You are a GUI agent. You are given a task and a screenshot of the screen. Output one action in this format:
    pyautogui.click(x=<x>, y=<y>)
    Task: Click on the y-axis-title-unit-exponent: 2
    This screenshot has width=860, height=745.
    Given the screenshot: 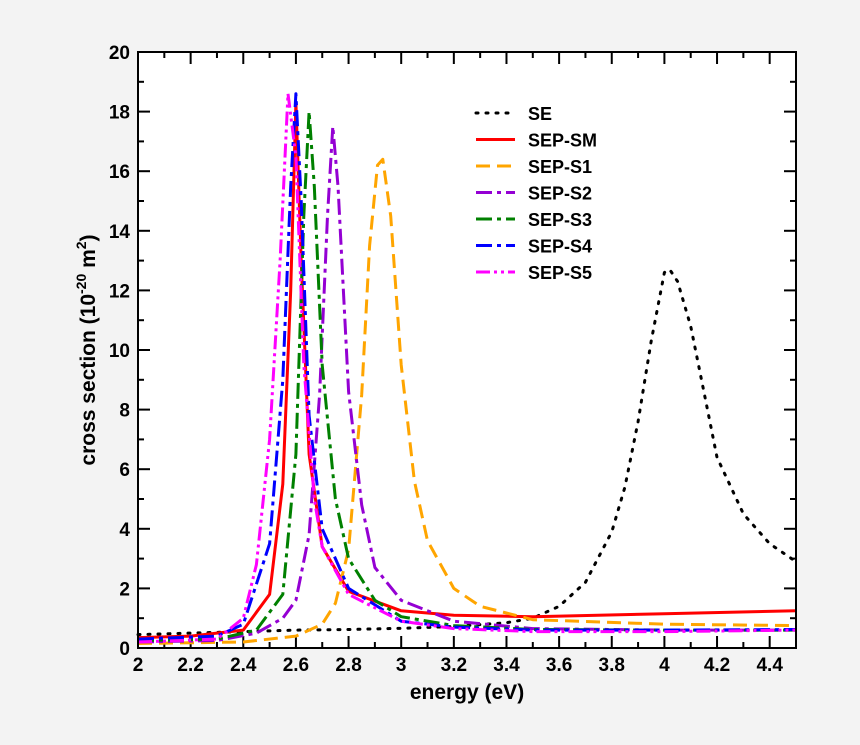 What is the action you would take?
    pyautogui.click(x=81, y=245)
    